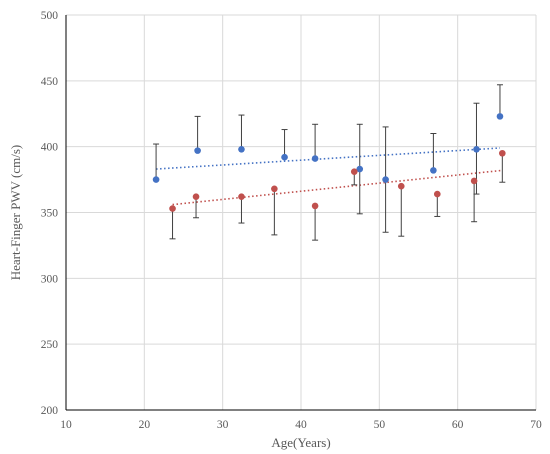 Image resolution: width=550 pixels, height=454 pixels. Describe the element at coordinates (300, 442) in the screenshot. I see `x-axis-title: Age(Years)` at that location.